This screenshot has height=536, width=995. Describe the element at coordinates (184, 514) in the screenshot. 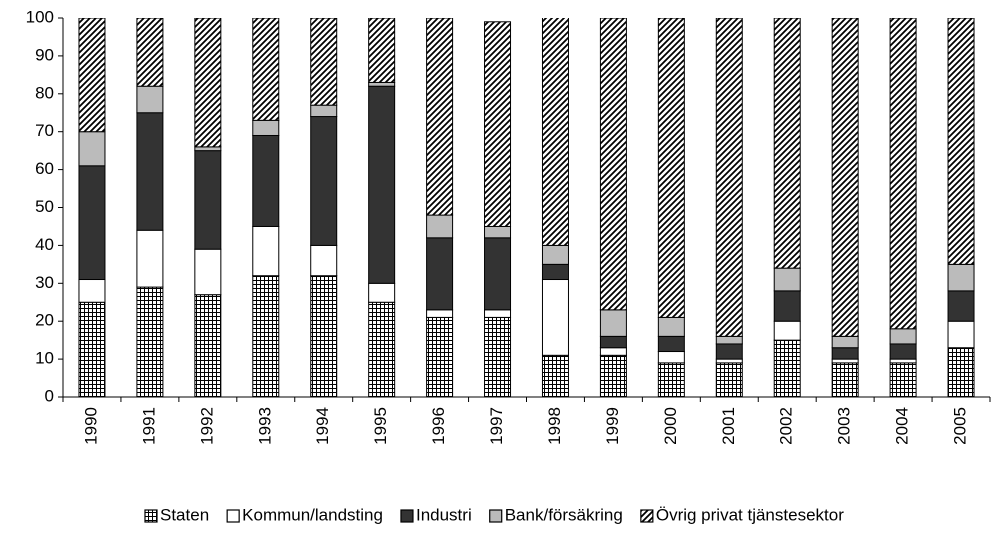

I see `legend-label: Staten` at that location.